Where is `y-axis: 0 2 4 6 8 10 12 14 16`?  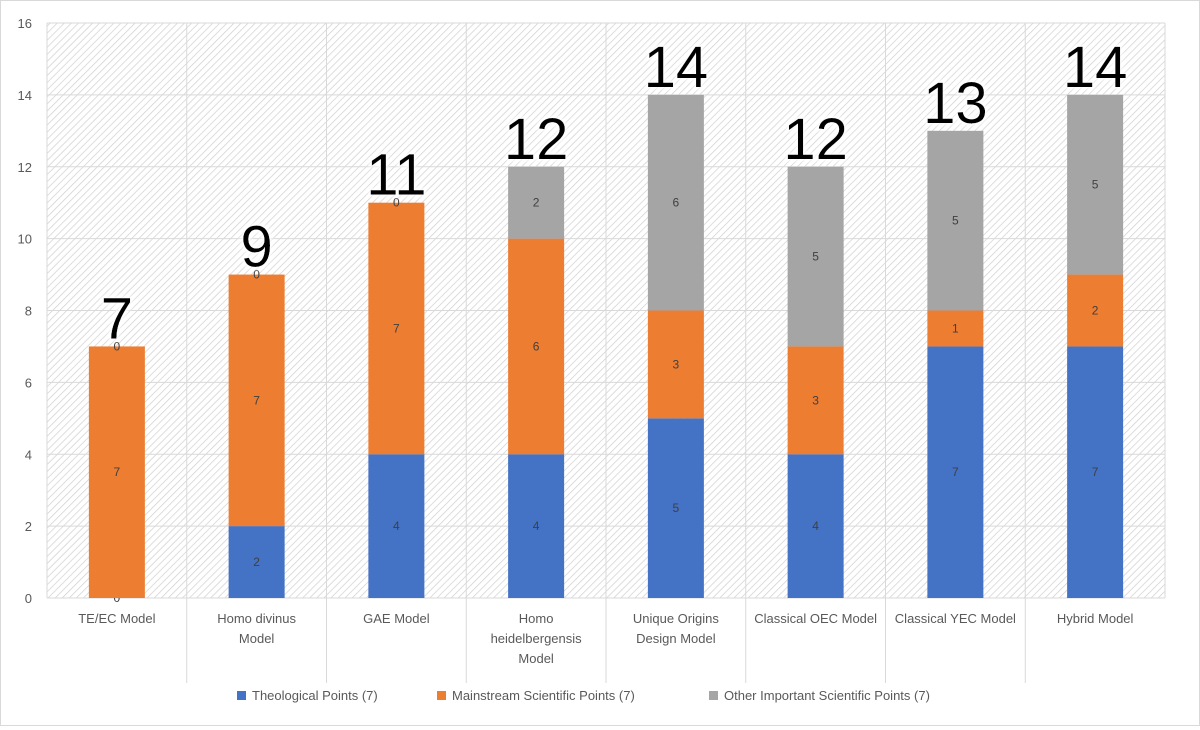 y-axis: 0 2 4 6 8 10 12 14 16 is located at coordinates (25, 311).